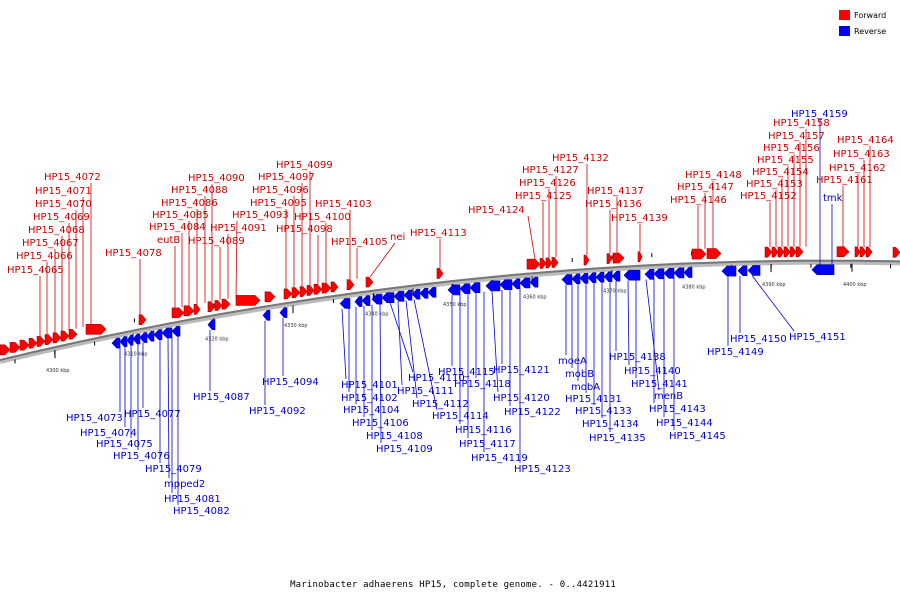  Describe the element at coordinates (796, 136) in the screenshot. I see `forward-gene-label: HP15_4157` at that location.